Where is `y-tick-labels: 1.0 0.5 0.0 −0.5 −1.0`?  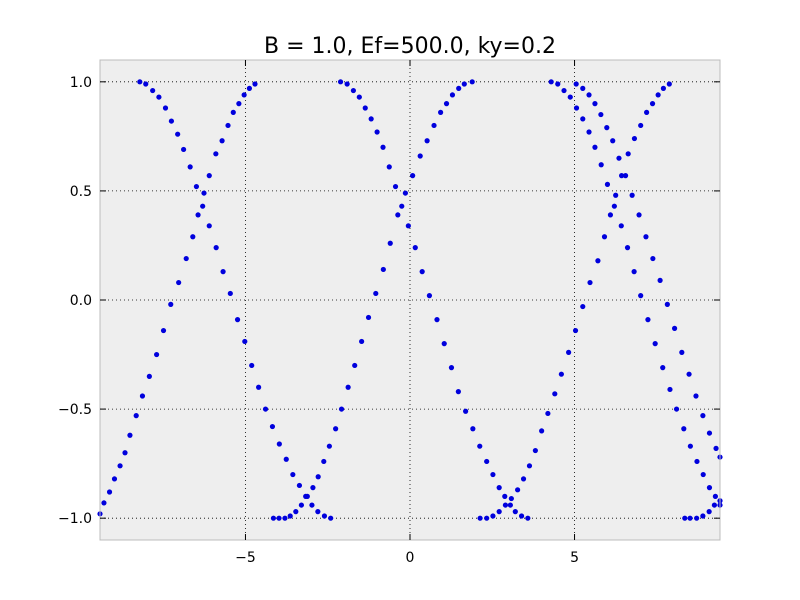
y-tick-labels: 1.0 0.5 0.0 −0.5 −1.0 is located at coordinates (75, 301).